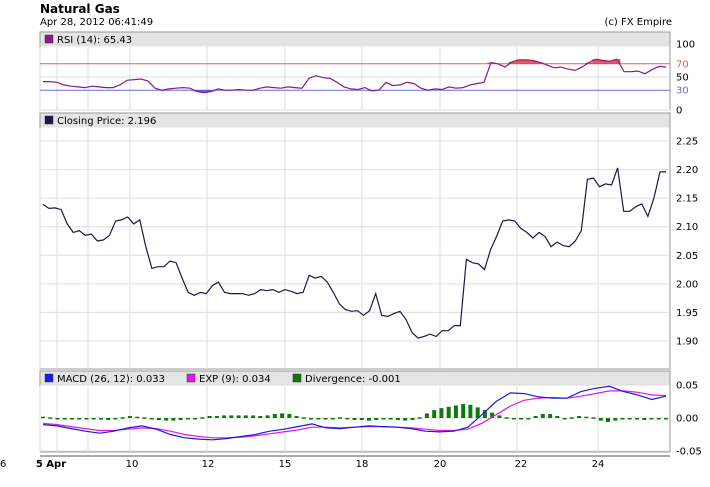  Describe the element at coordinates (362, 464) in the screenshot. I see `x-tick-label: 18` at that location.